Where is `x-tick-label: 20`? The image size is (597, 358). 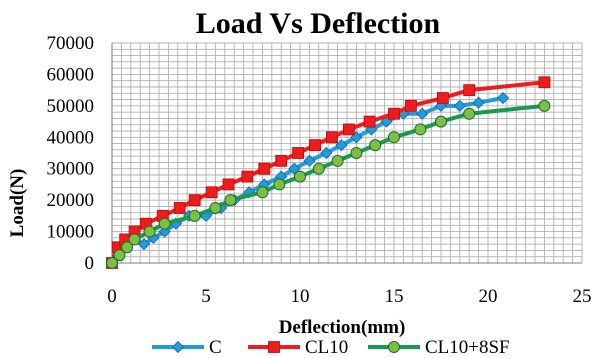
x-tick-label: 20 is located at coordinates (488, 296).